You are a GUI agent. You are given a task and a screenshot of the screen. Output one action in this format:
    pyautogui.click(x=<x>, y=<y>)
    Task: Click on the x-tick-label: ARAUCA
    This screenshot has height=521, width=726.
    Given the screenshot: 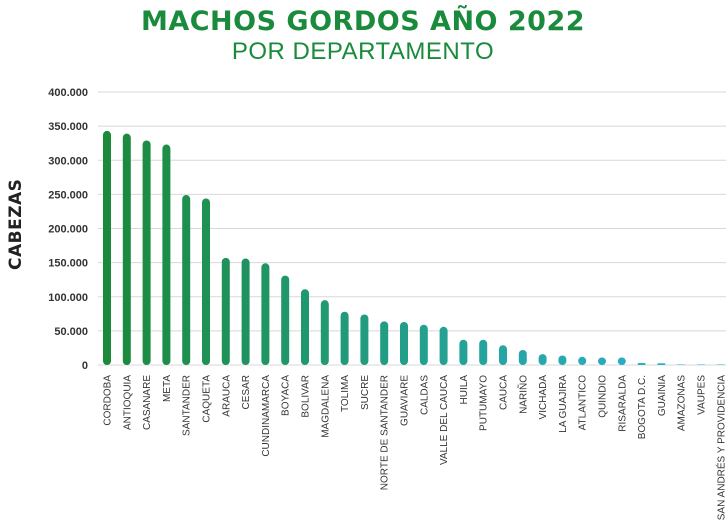 What is the action you would take?
    pyautogui.click(x=226, y=396)
    